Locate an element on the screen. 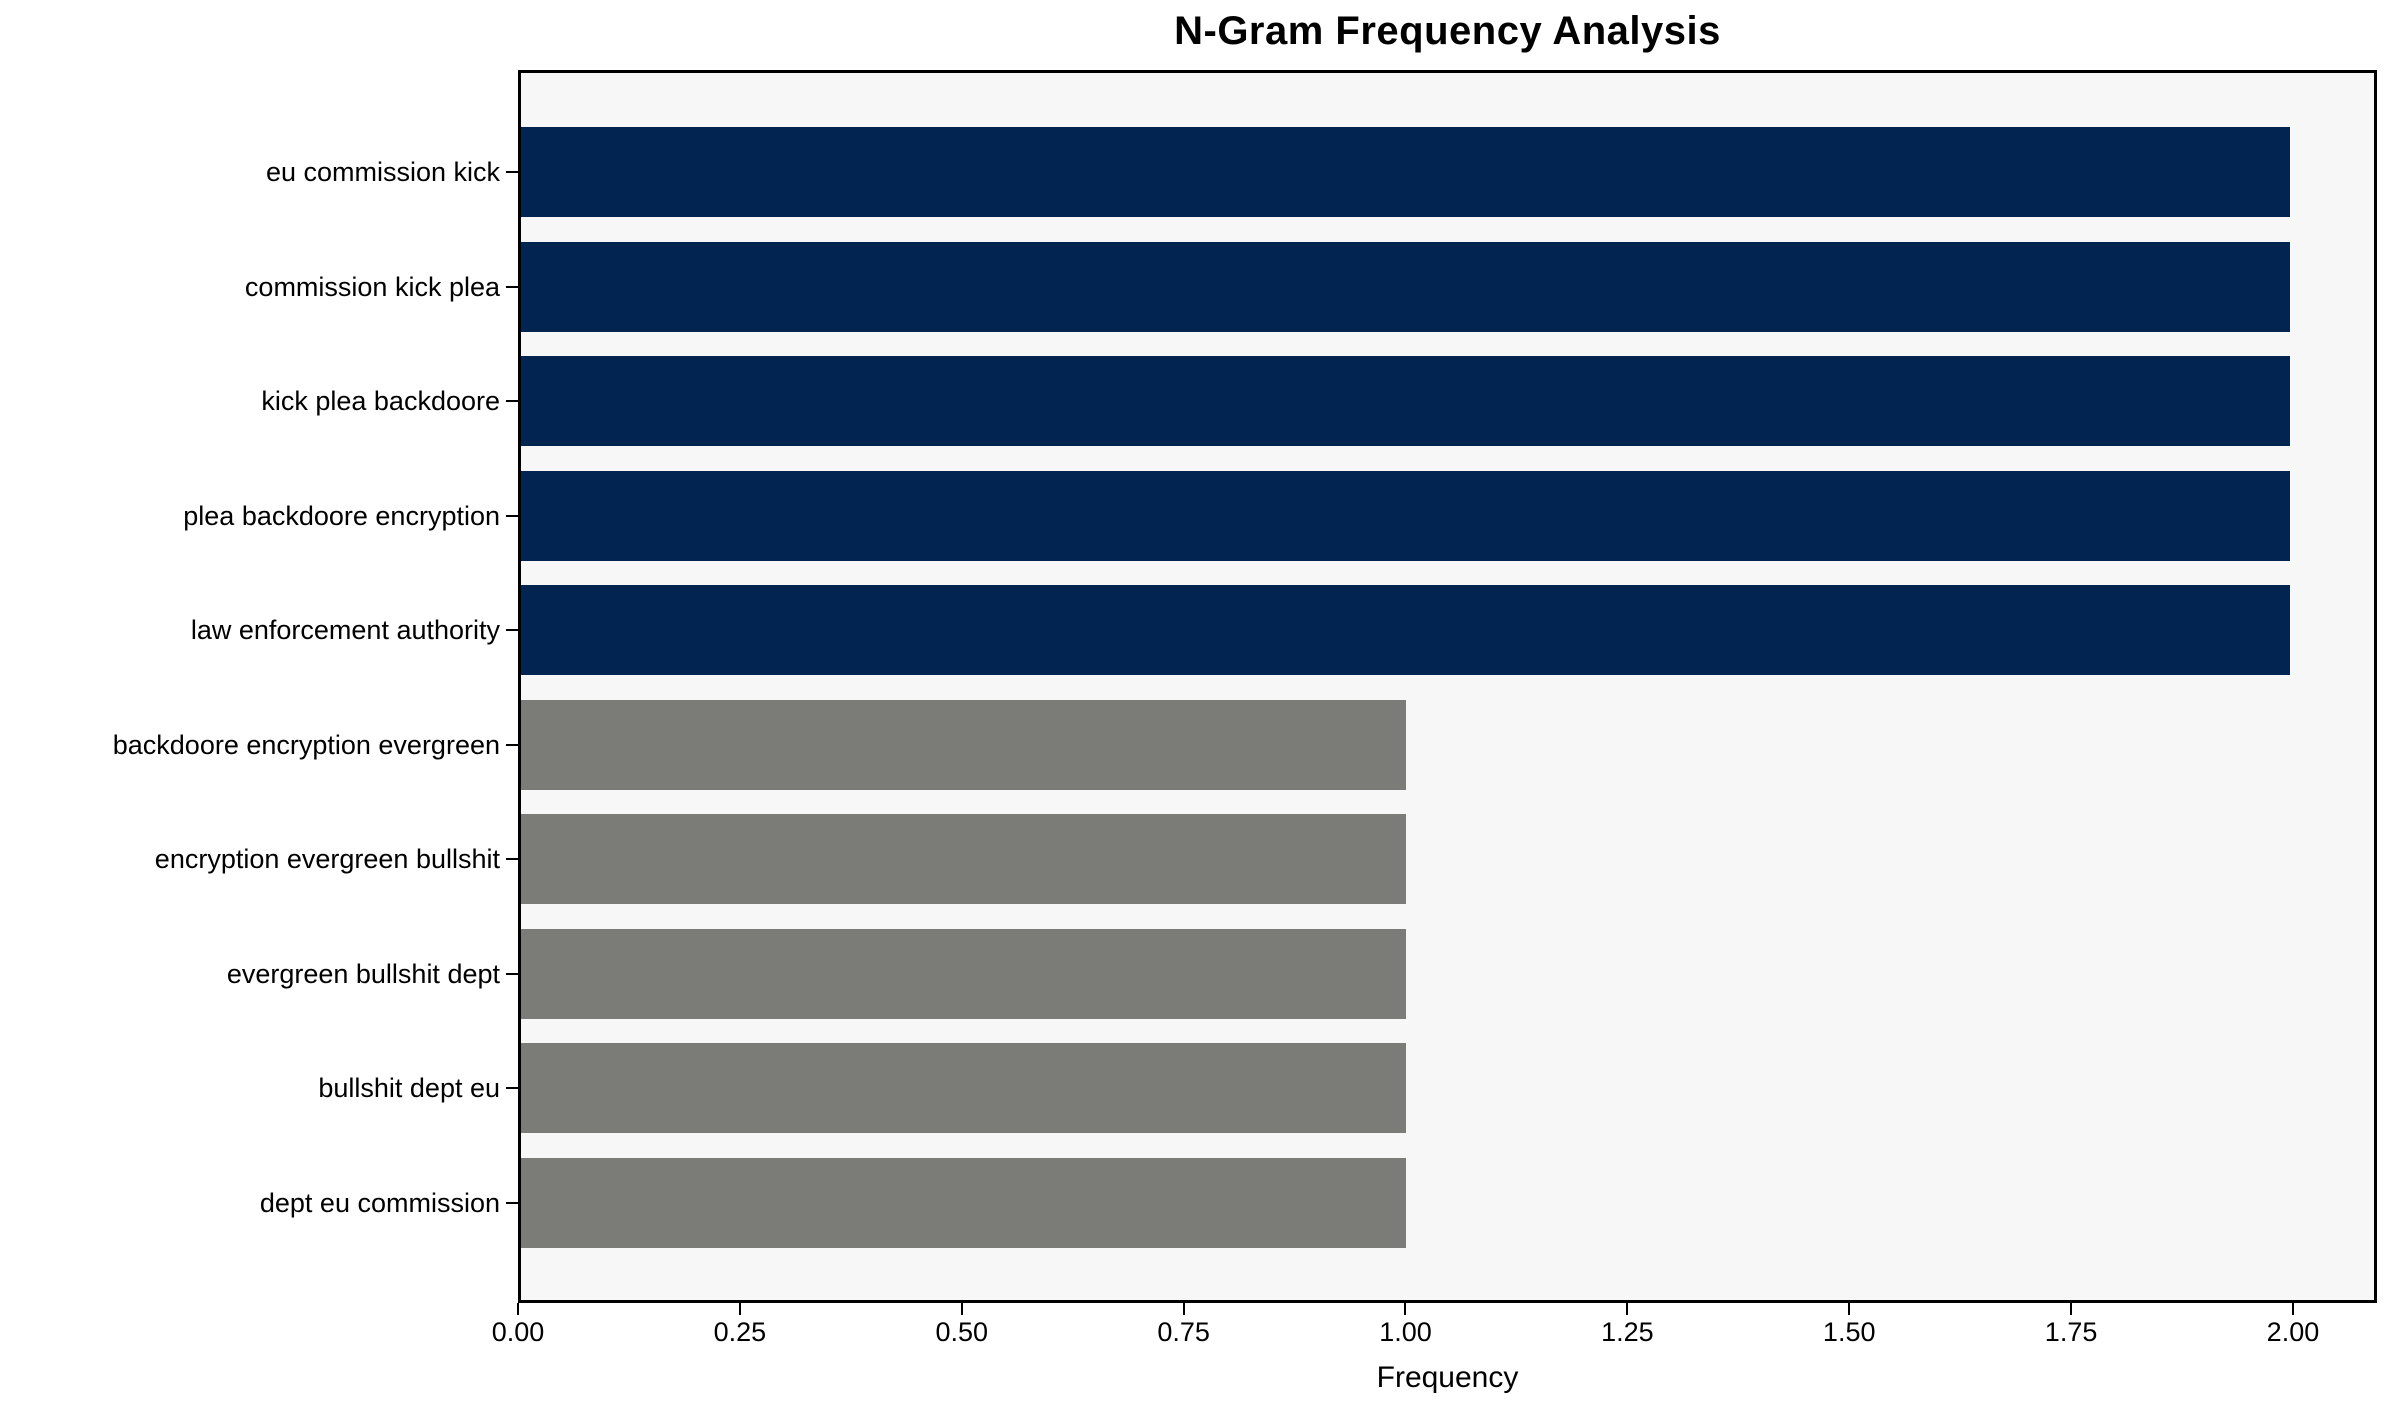  x-axis-title: Frequency is located at coordinates (1447, 1377).